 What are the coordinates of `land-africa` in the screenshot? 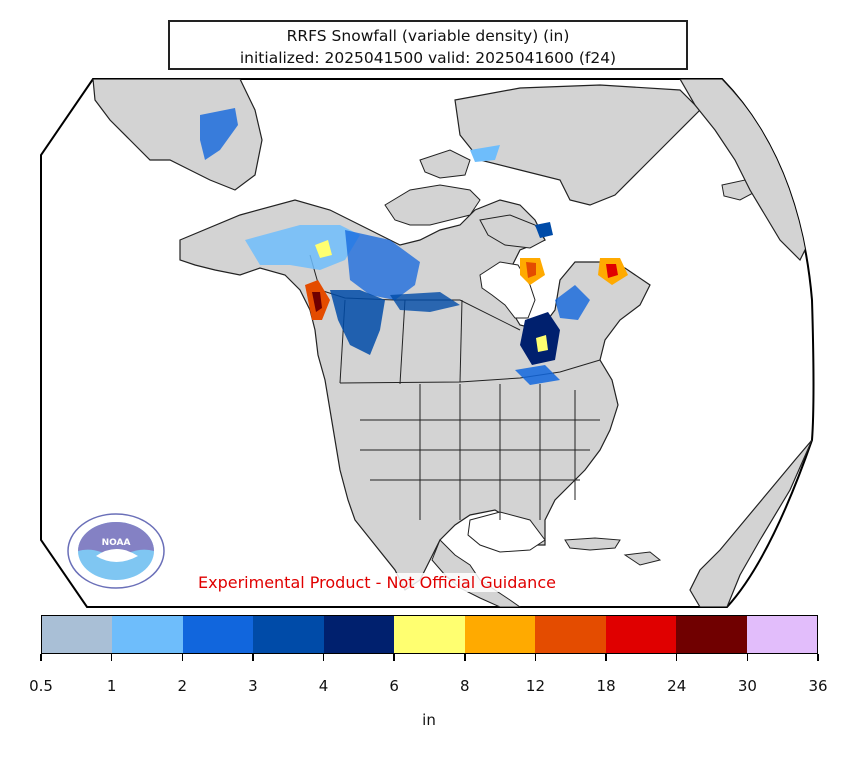 It's located at (751, 523).